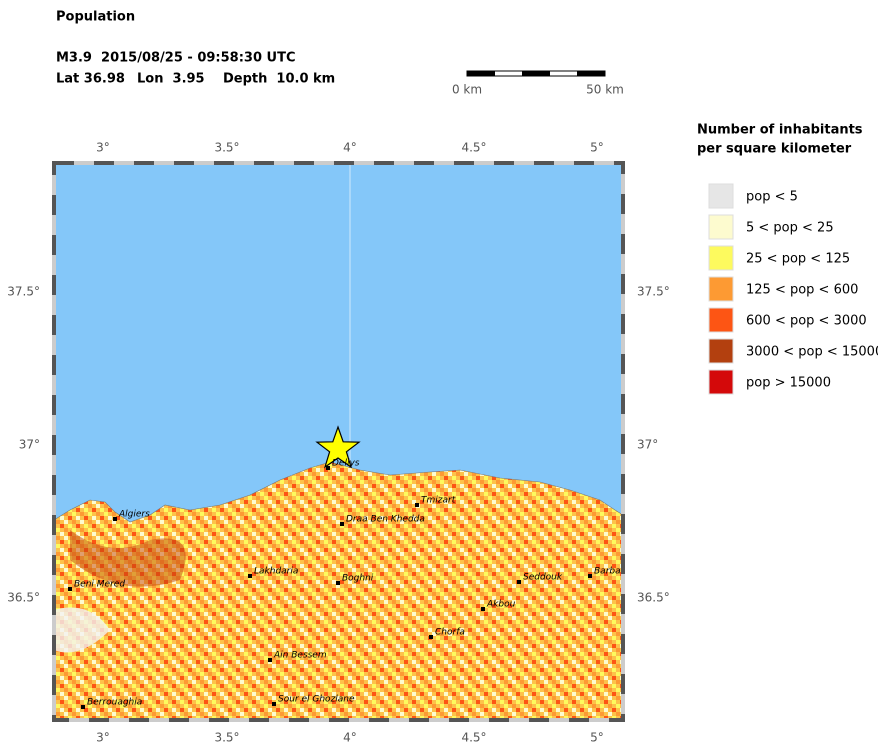 This screenshot has width=878, height=752. What do you see at coordinates (99, 585) in the screenshot?
I see `city-label: Beni Mered` at bounding box center [99, 585].